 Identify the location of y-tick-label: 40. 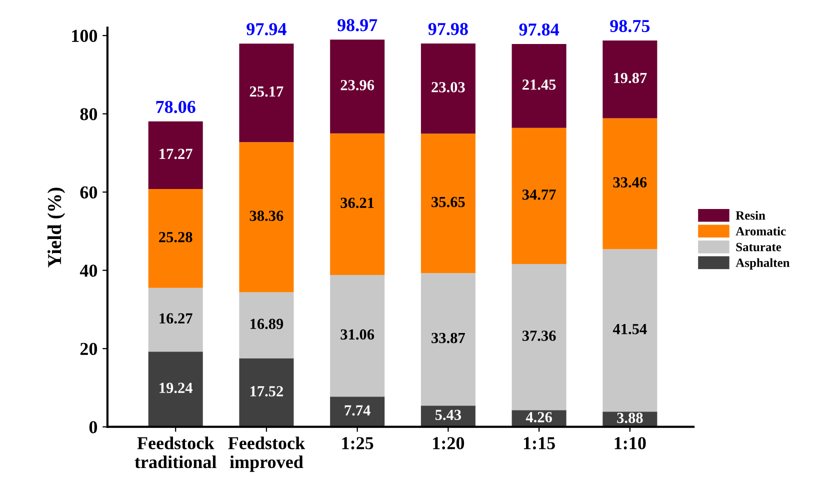
(89, 270).